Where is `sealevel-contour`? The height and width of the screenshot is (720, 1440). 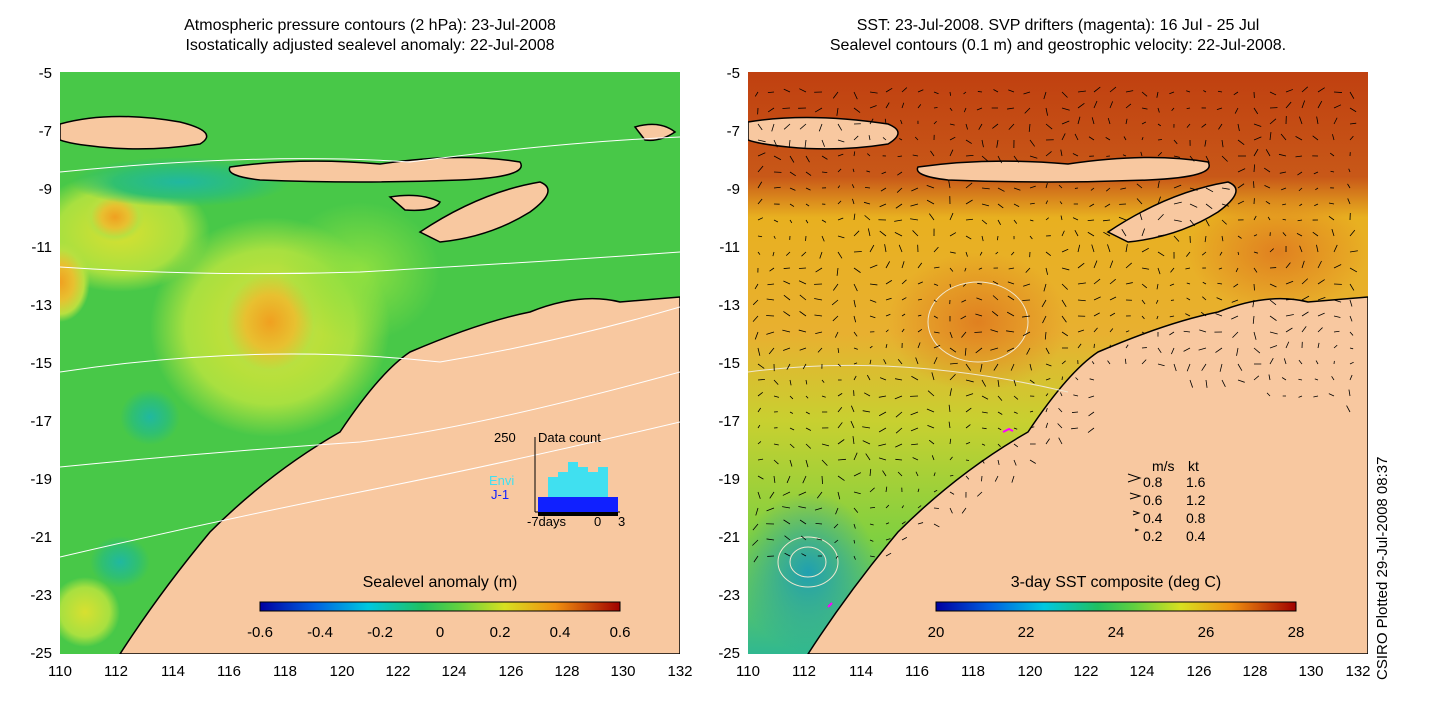
sealevel-contour is located at coordinates (808, 562).